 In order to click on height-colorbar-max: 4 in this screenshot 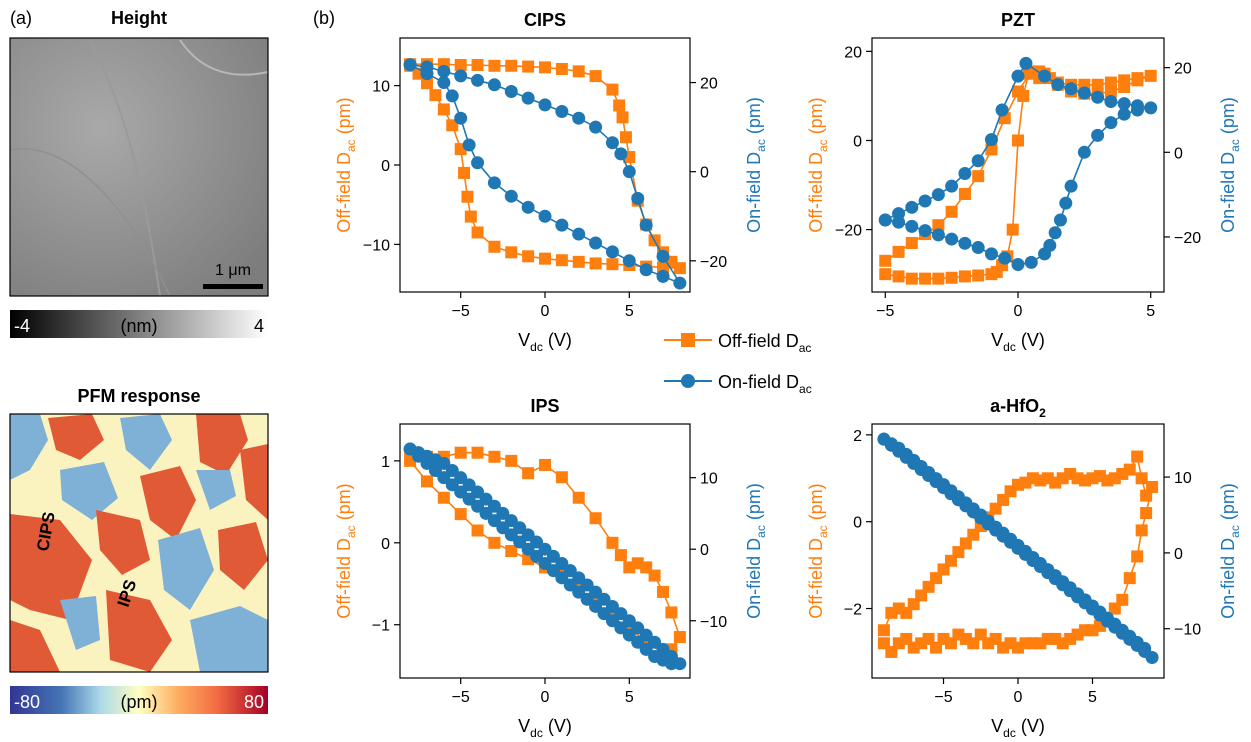, I will do `click(259, 326)`.